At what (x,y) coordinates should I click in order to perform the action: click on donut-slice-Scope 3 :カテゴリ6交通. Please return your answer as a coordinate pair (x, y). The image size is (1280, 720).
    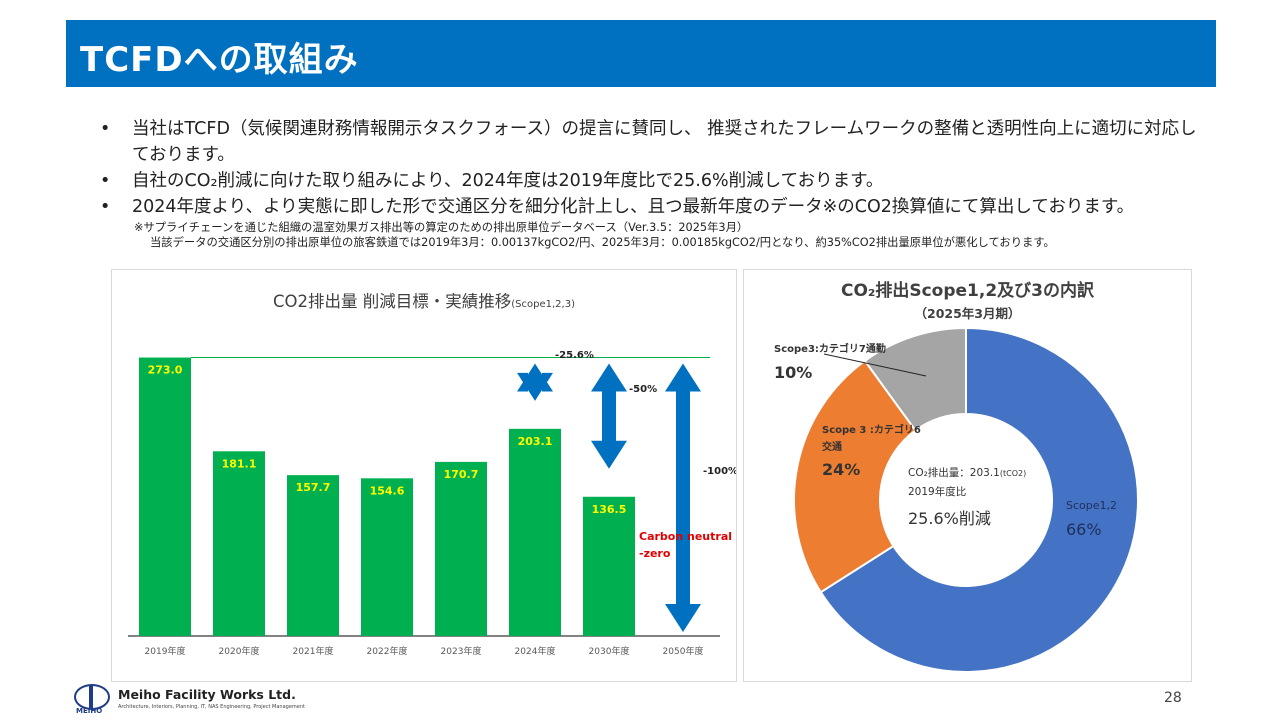
    Looking at the image, I should click on (855, 476).